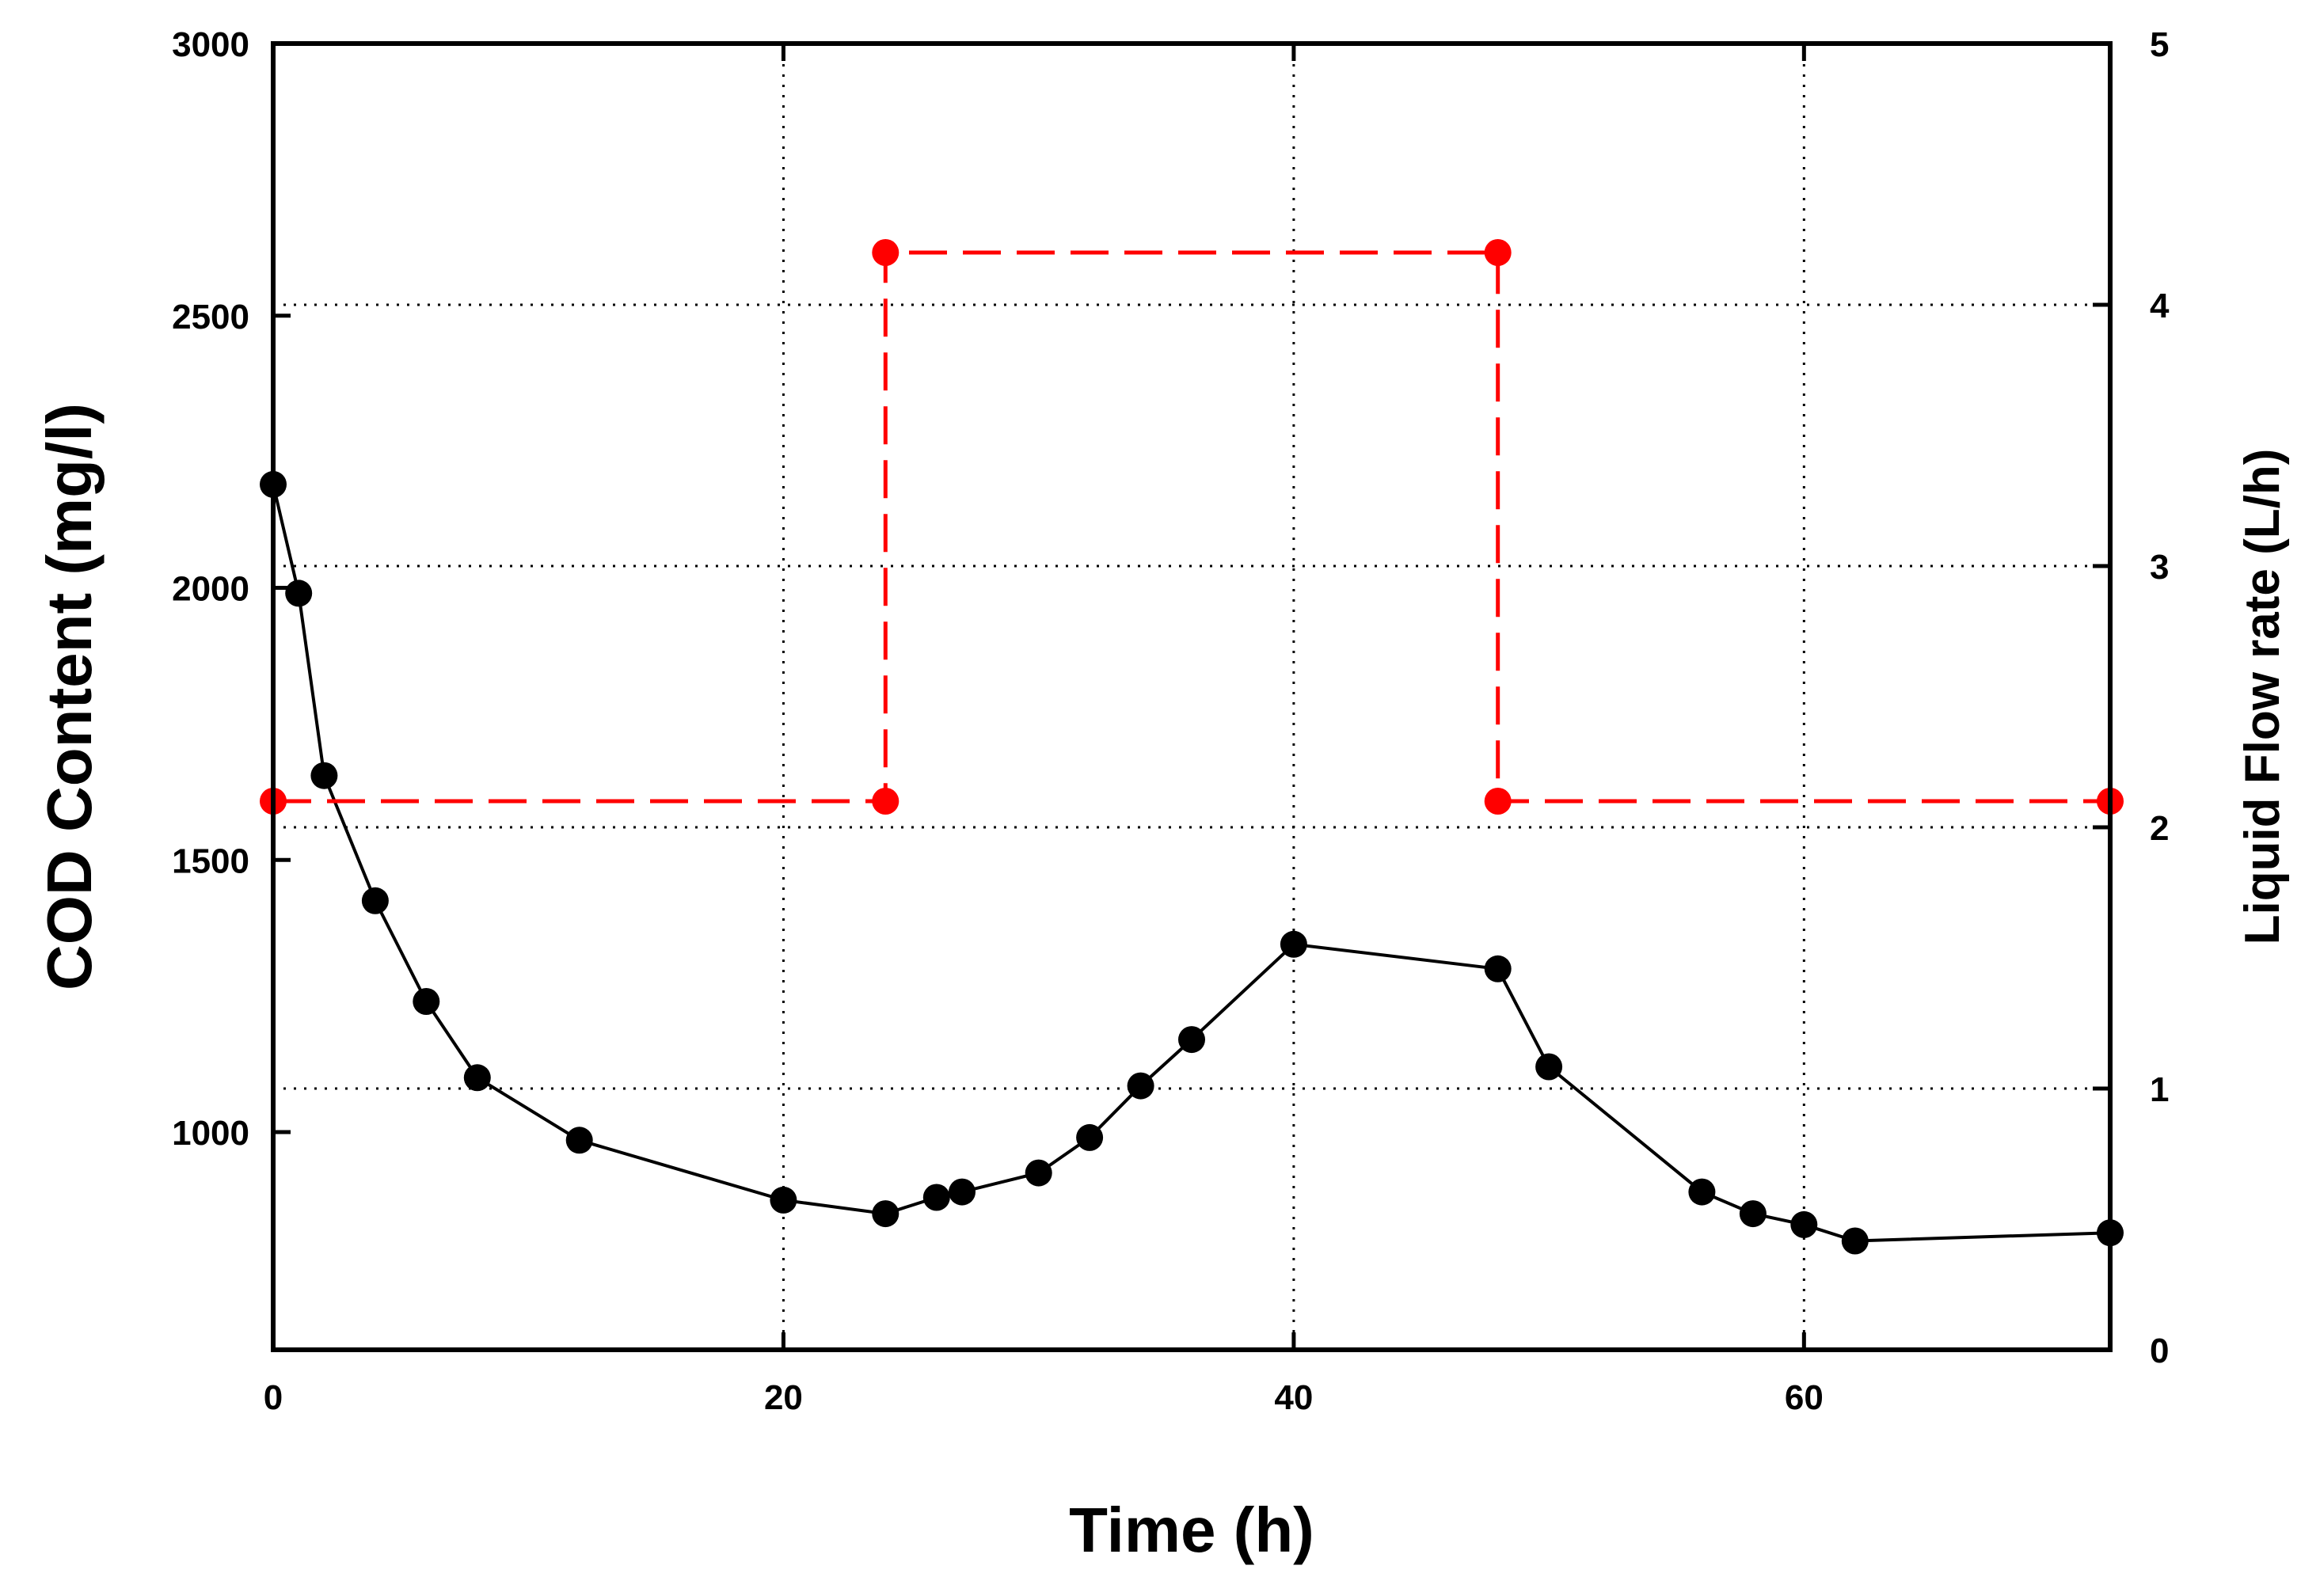 This screenshot has height=1596, width=2301. Describe the element at coordinates (1191, 1530) in the screenshot. I see `x-axis-title: Time (h)` at that location.